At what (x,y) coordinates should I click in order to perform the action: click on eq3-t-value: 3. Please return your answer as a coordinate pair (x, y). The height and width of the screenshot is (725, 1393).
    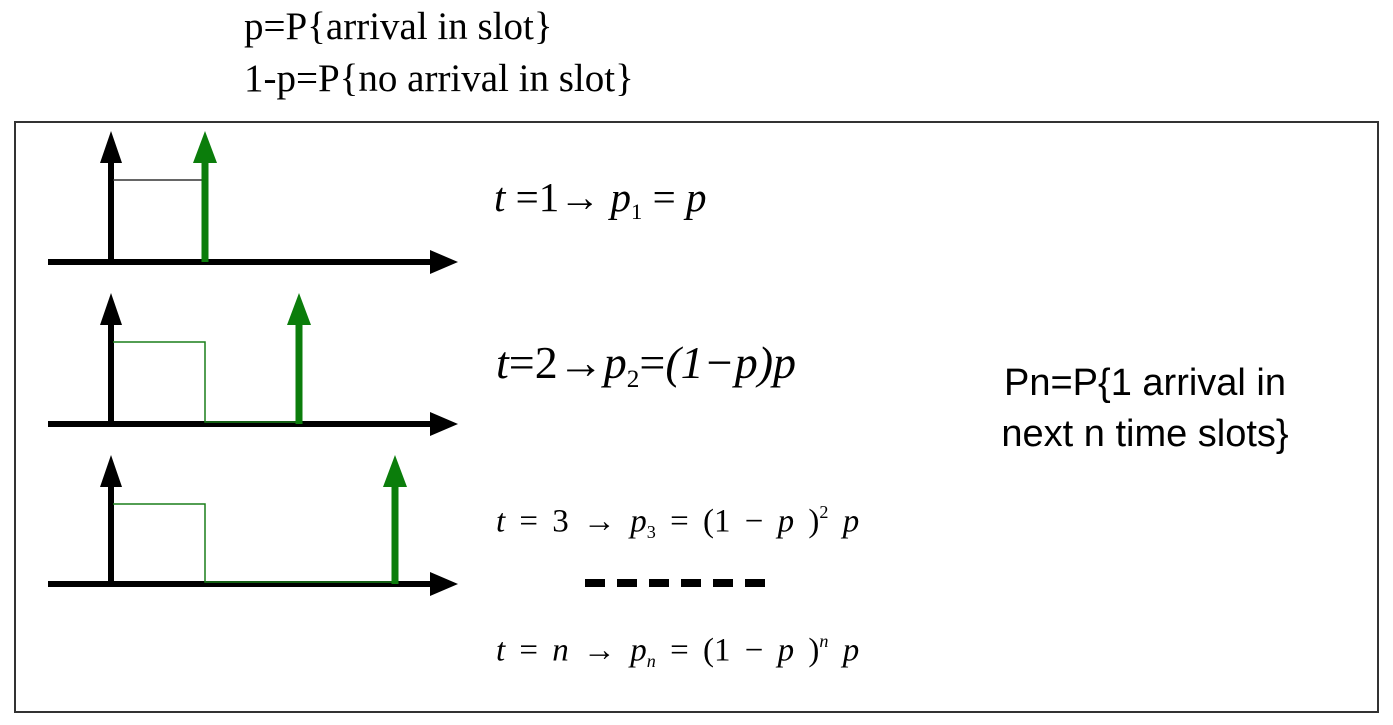
    Looking at the image, I should click on (560, 521).